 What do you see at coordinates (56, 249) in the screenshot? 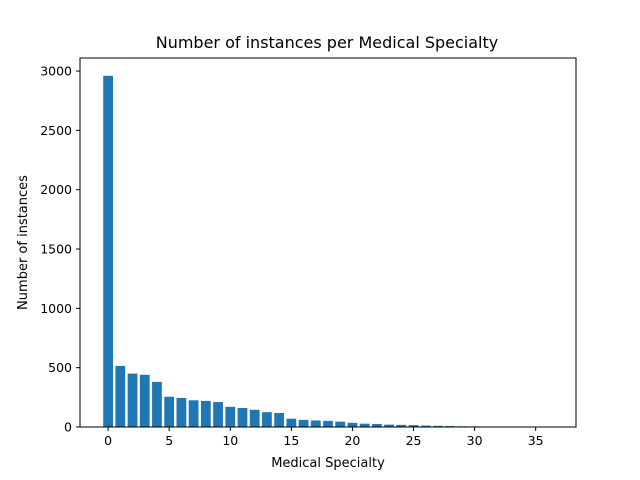
I see `y-tick-label: 1500` at bounding box center [56, 249].